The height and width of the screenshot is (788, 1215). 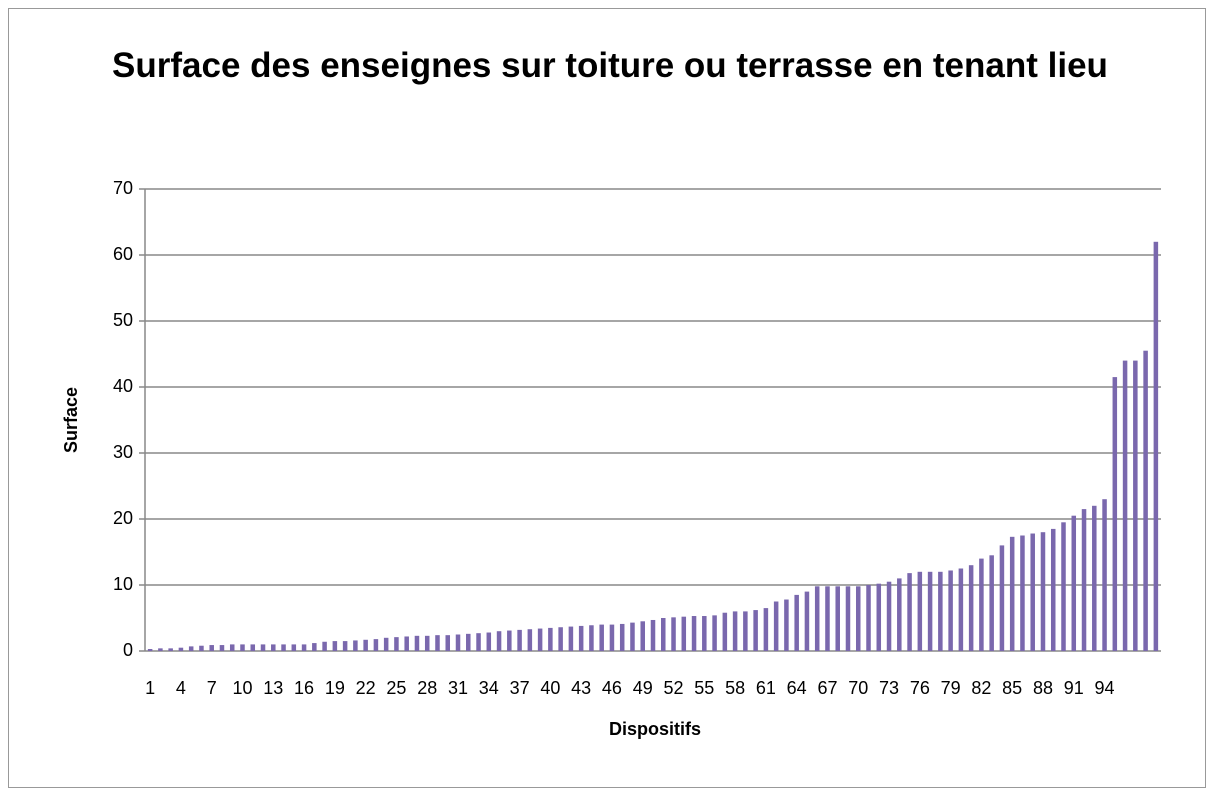 What do you see at coordinates (520, 688) in the screenshot?
I see `x-tick-label: 37` at bounding box center [520, 688].